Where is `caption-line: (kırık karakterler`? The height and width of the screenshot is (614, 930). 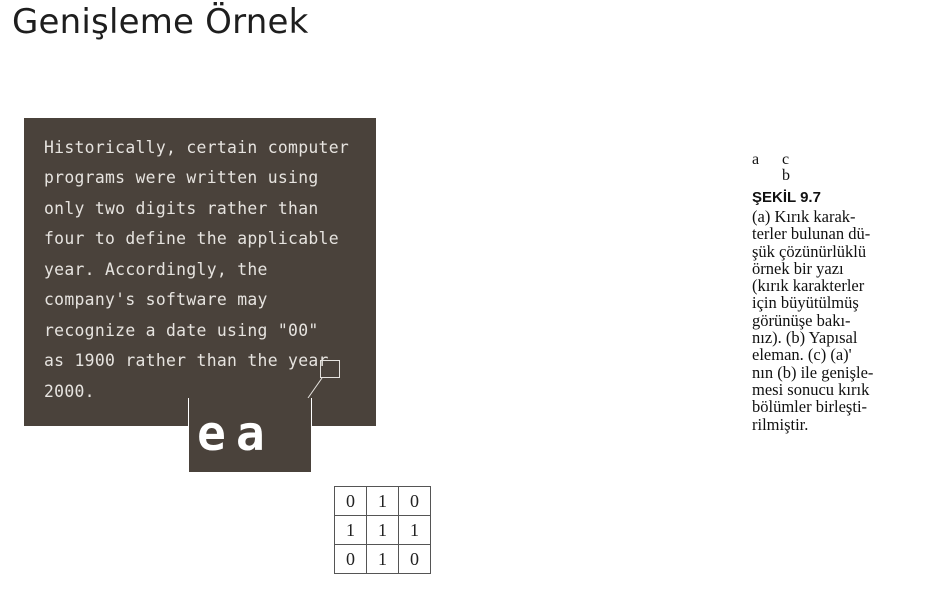
caption-line: (kırık karakterler is located at coordinates (808, 286).